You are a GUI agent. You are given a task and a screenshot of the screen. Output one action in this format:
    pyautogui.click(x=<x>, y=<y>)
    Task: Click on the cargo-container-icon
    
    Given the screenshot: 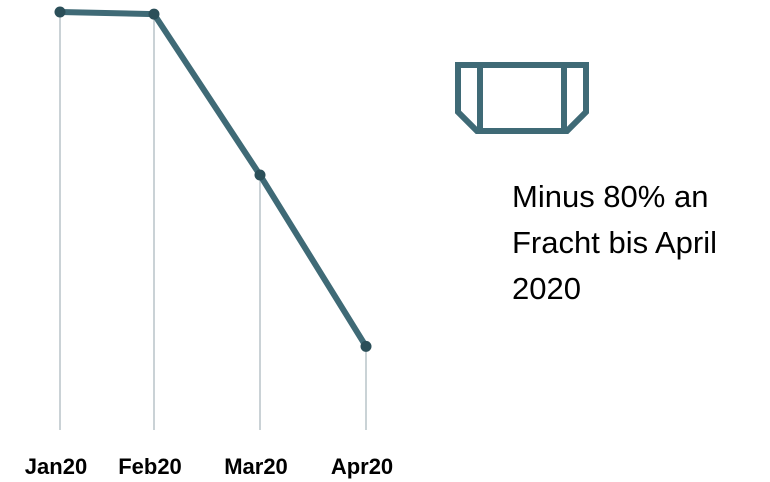 What is the action you would take?
    pyautogui.click(x=522, y=98)
    